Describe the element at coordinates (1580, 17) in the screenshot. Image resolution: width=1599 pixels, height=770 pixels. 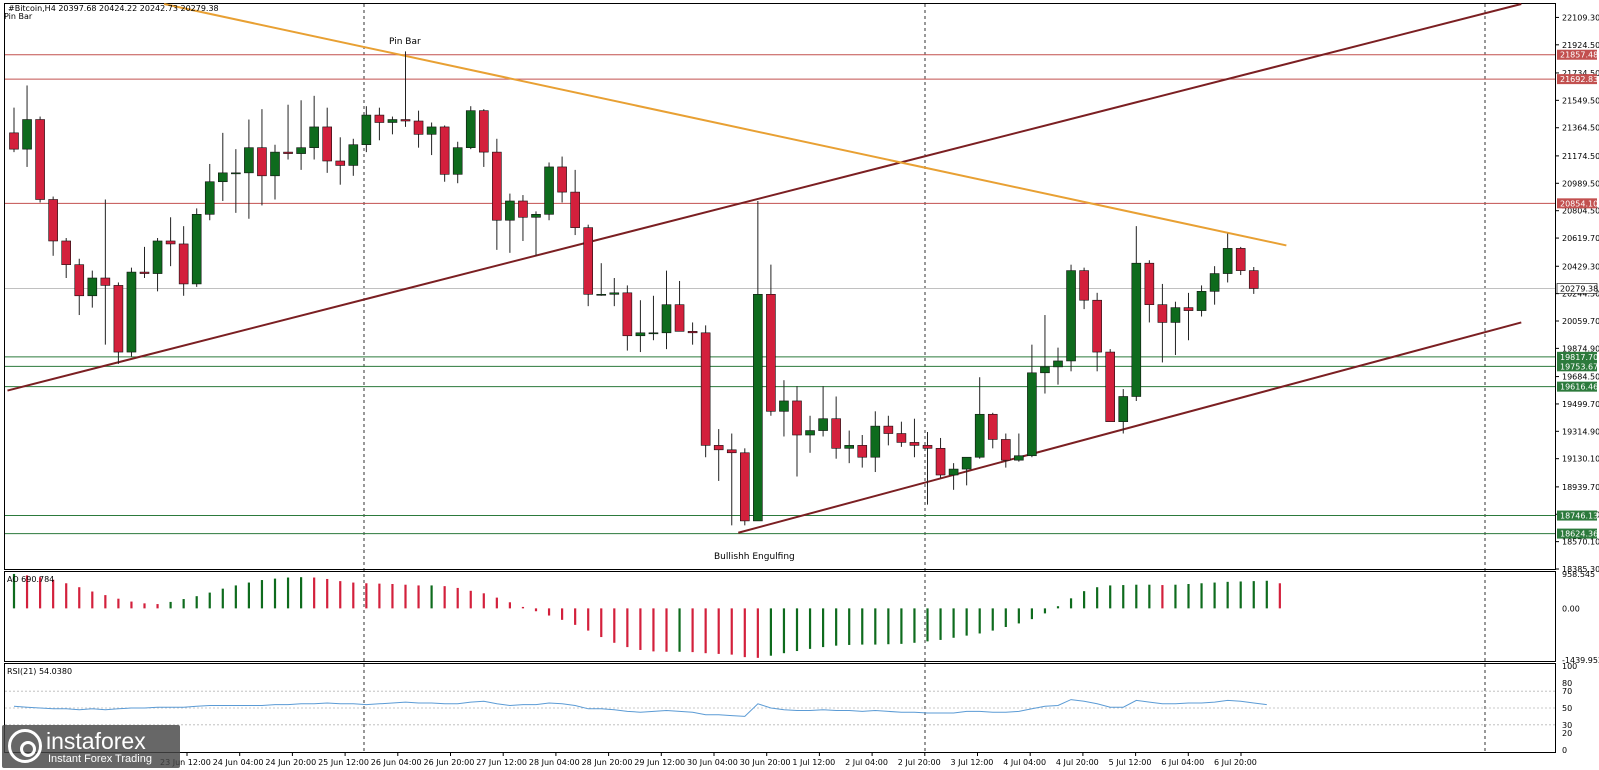
I see `price-tick-label-0: 22109.30` at that location.